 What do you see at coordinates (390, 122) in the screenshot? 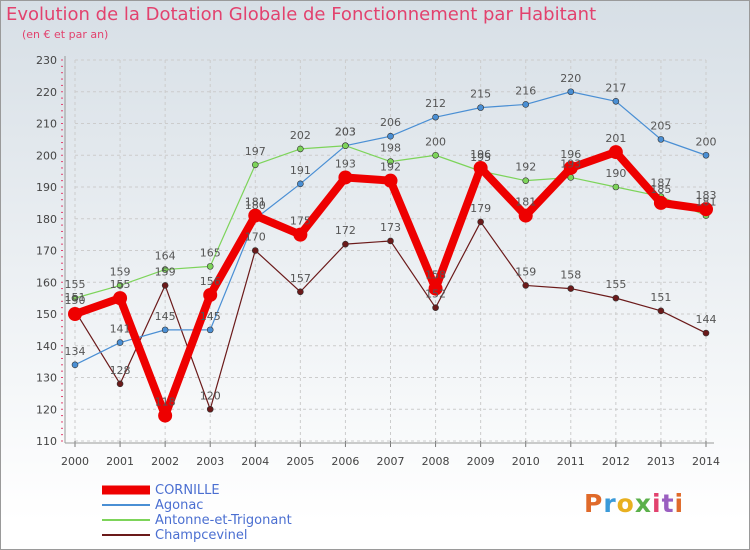
I see `data-label: 206` at bounding box center [390, 122].